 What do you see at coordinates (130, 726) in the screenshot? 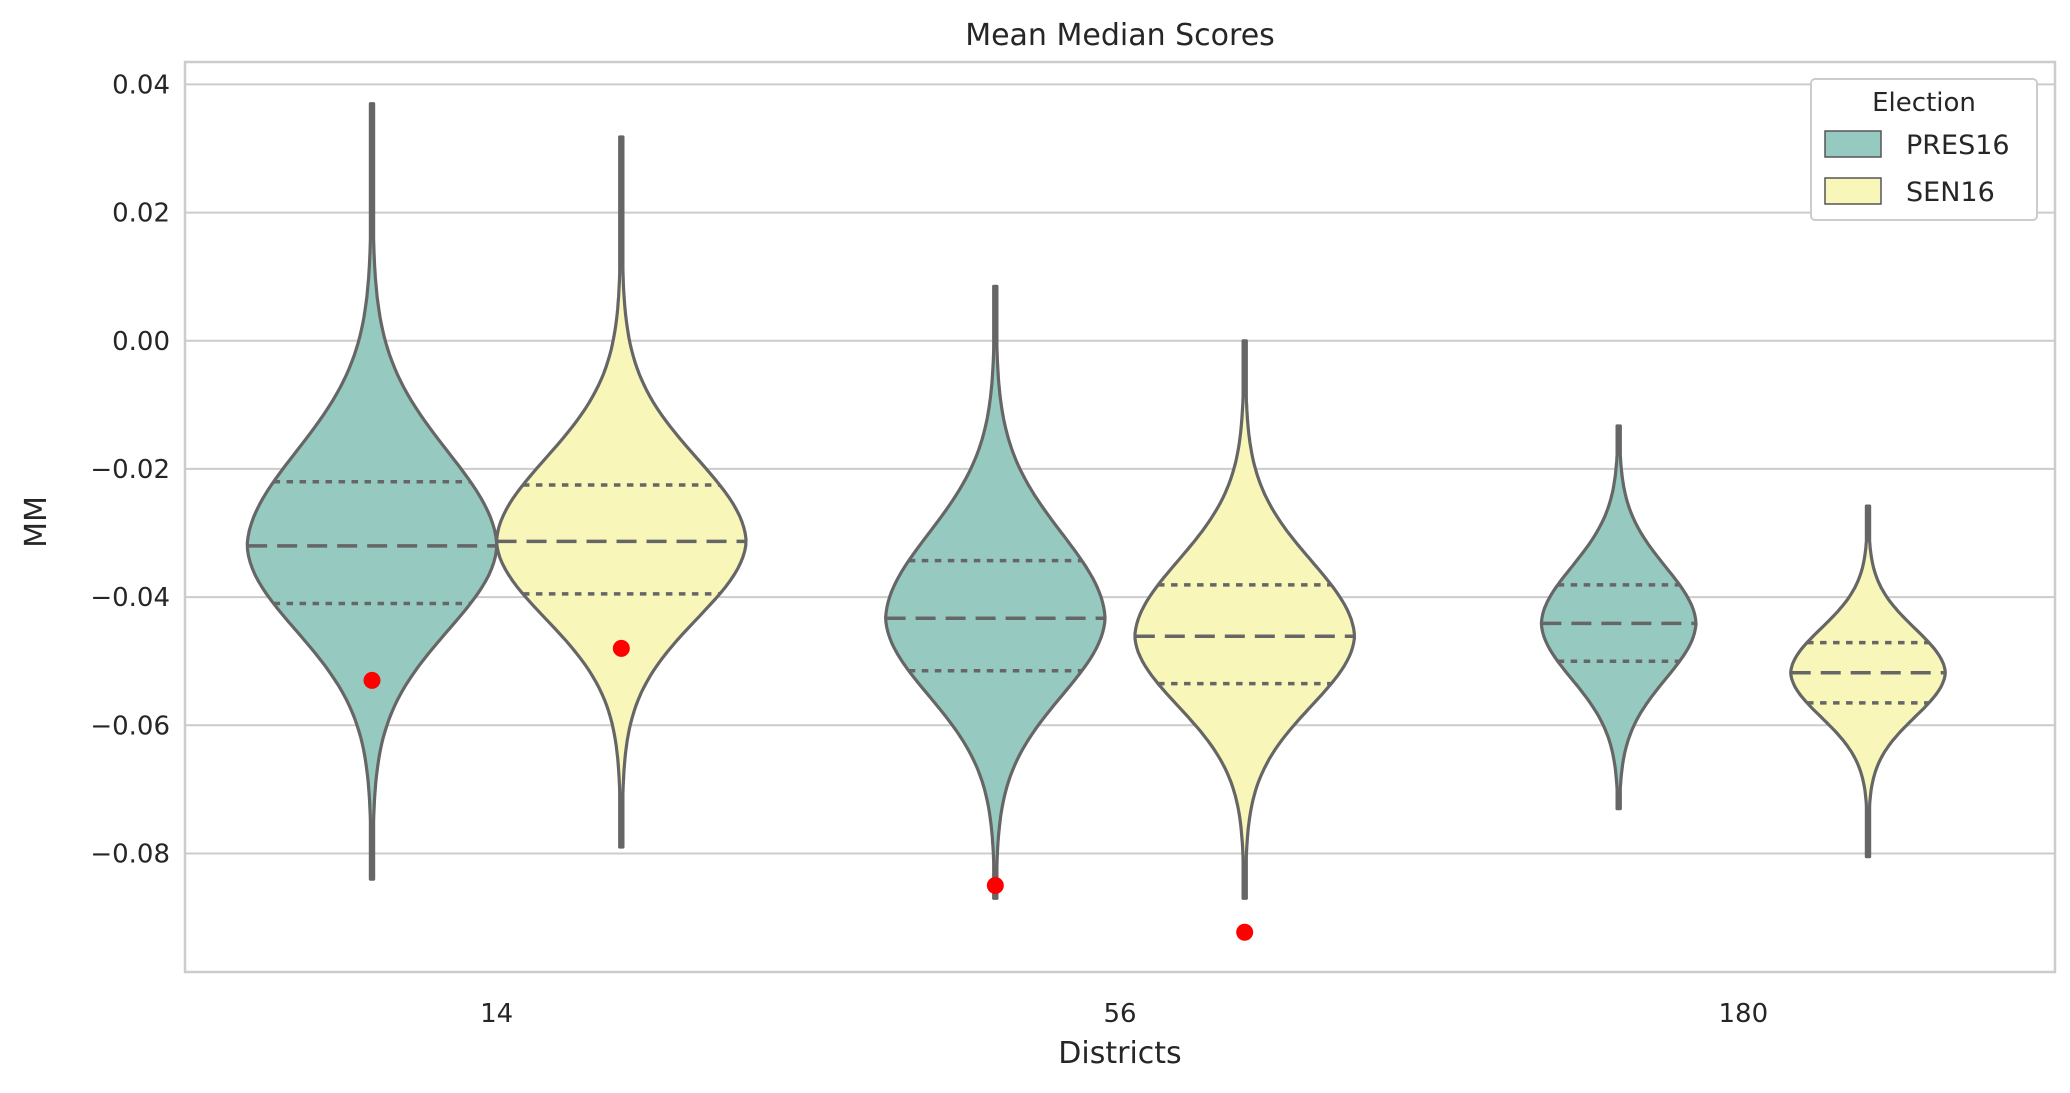
I see `y-tick-label: −0.06` at bounding box center [130, 726].